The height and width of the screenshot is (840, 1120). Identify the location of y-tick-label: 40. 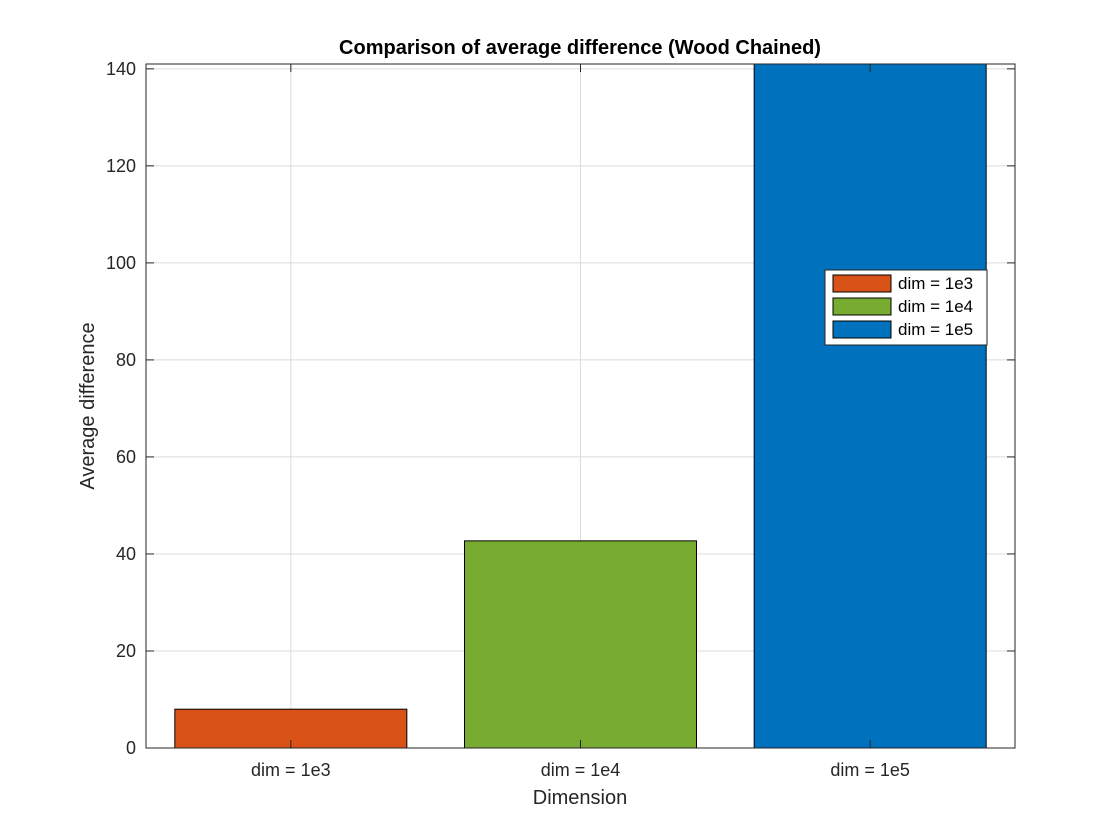
(126, 554).